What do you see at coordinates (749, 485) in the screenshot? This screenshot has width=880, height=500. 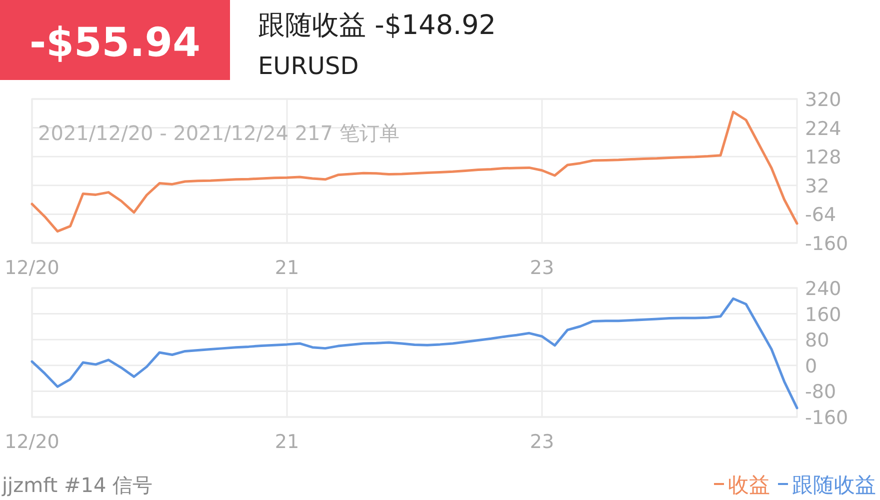 I see `legend-label: 收益` at bounding box center [749, 485].